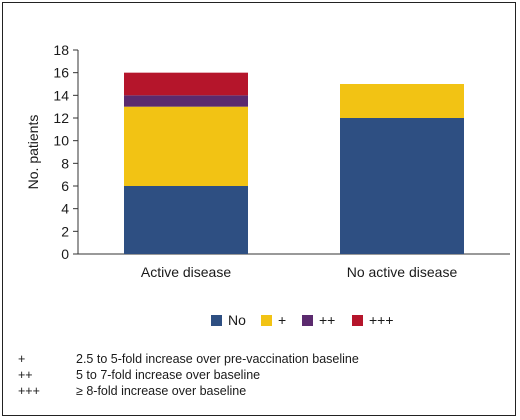 This screenshot has height=420, width=520. I want to click on legend-label: No, so click(237, 320).